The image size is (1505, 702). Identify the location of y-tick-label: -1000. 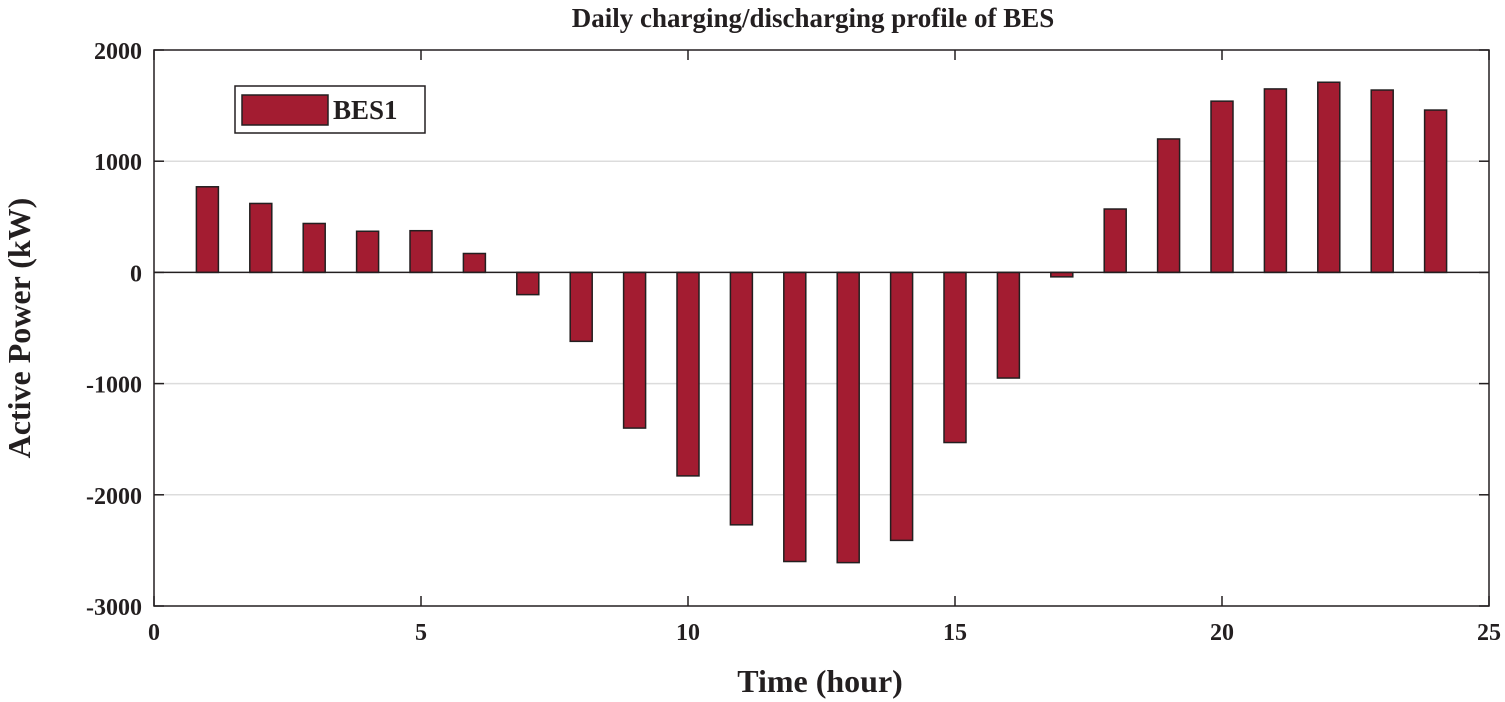
(114, 386).